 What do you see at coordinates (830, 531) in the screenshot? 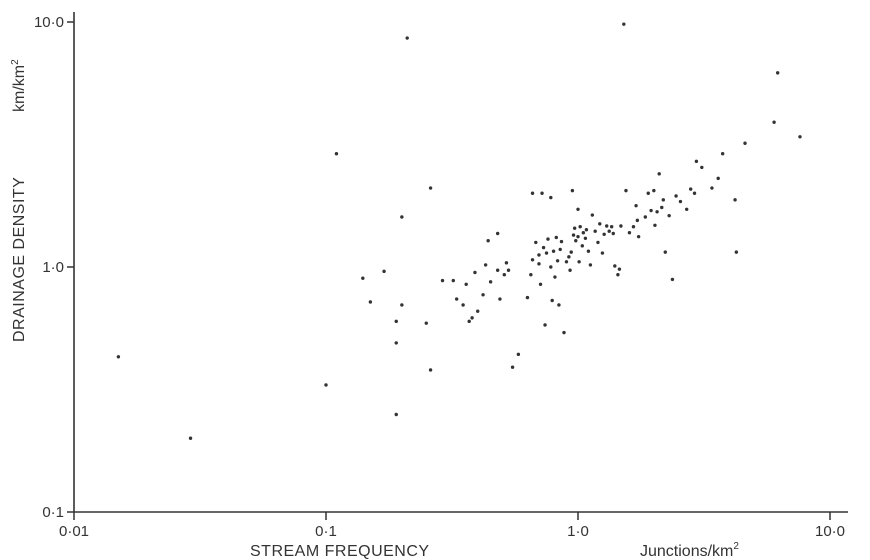
I see `x-tick-label: 10·0` at bounding box center [830, 531].